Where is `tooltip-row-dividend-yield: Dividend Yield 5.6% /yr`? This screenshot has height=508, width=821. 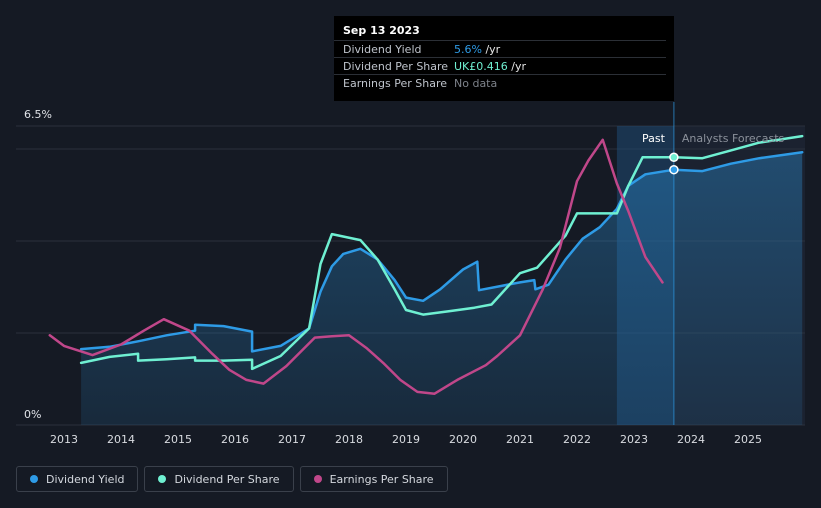
tooltip-row-dividend-yield: Dividend Yield 5.6% /yr is located at coordinates (500, 49).